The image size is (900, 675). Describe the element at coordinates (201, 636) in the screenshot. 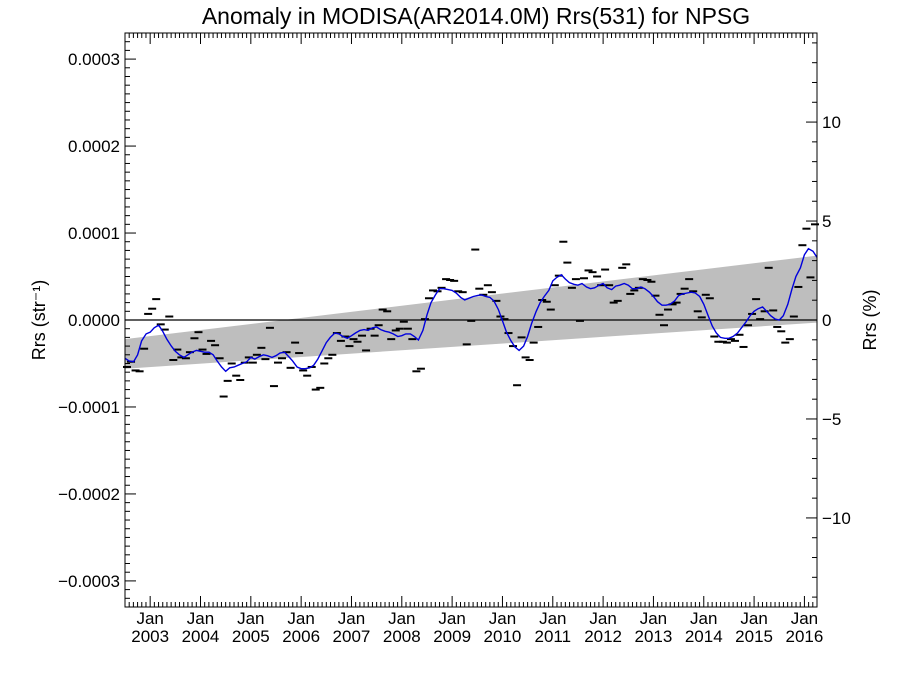

I see `x-tick-label-year: 2004` at that location.